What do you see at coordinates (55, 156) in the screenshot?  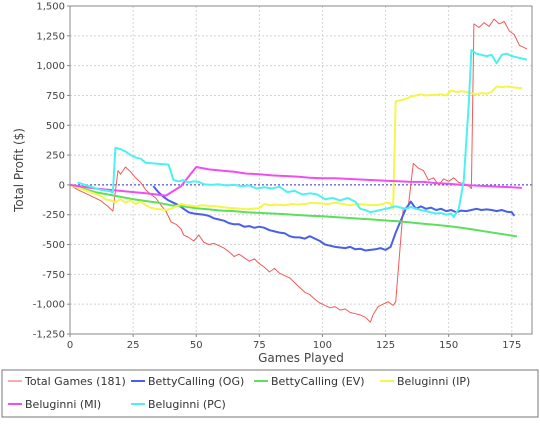 I see `y-tick-label: 250` at bounding box center [55, 156].